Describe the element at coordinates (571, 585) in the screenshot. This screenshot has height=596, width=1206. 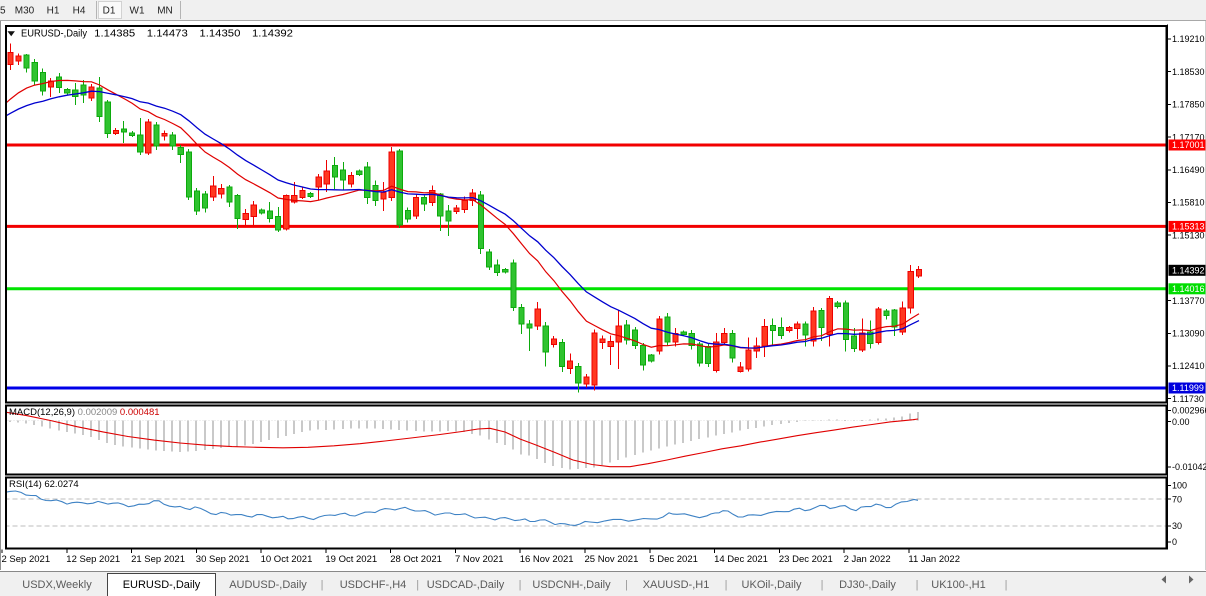
I see `svg-text: USDCNH-,Daily` at that location.